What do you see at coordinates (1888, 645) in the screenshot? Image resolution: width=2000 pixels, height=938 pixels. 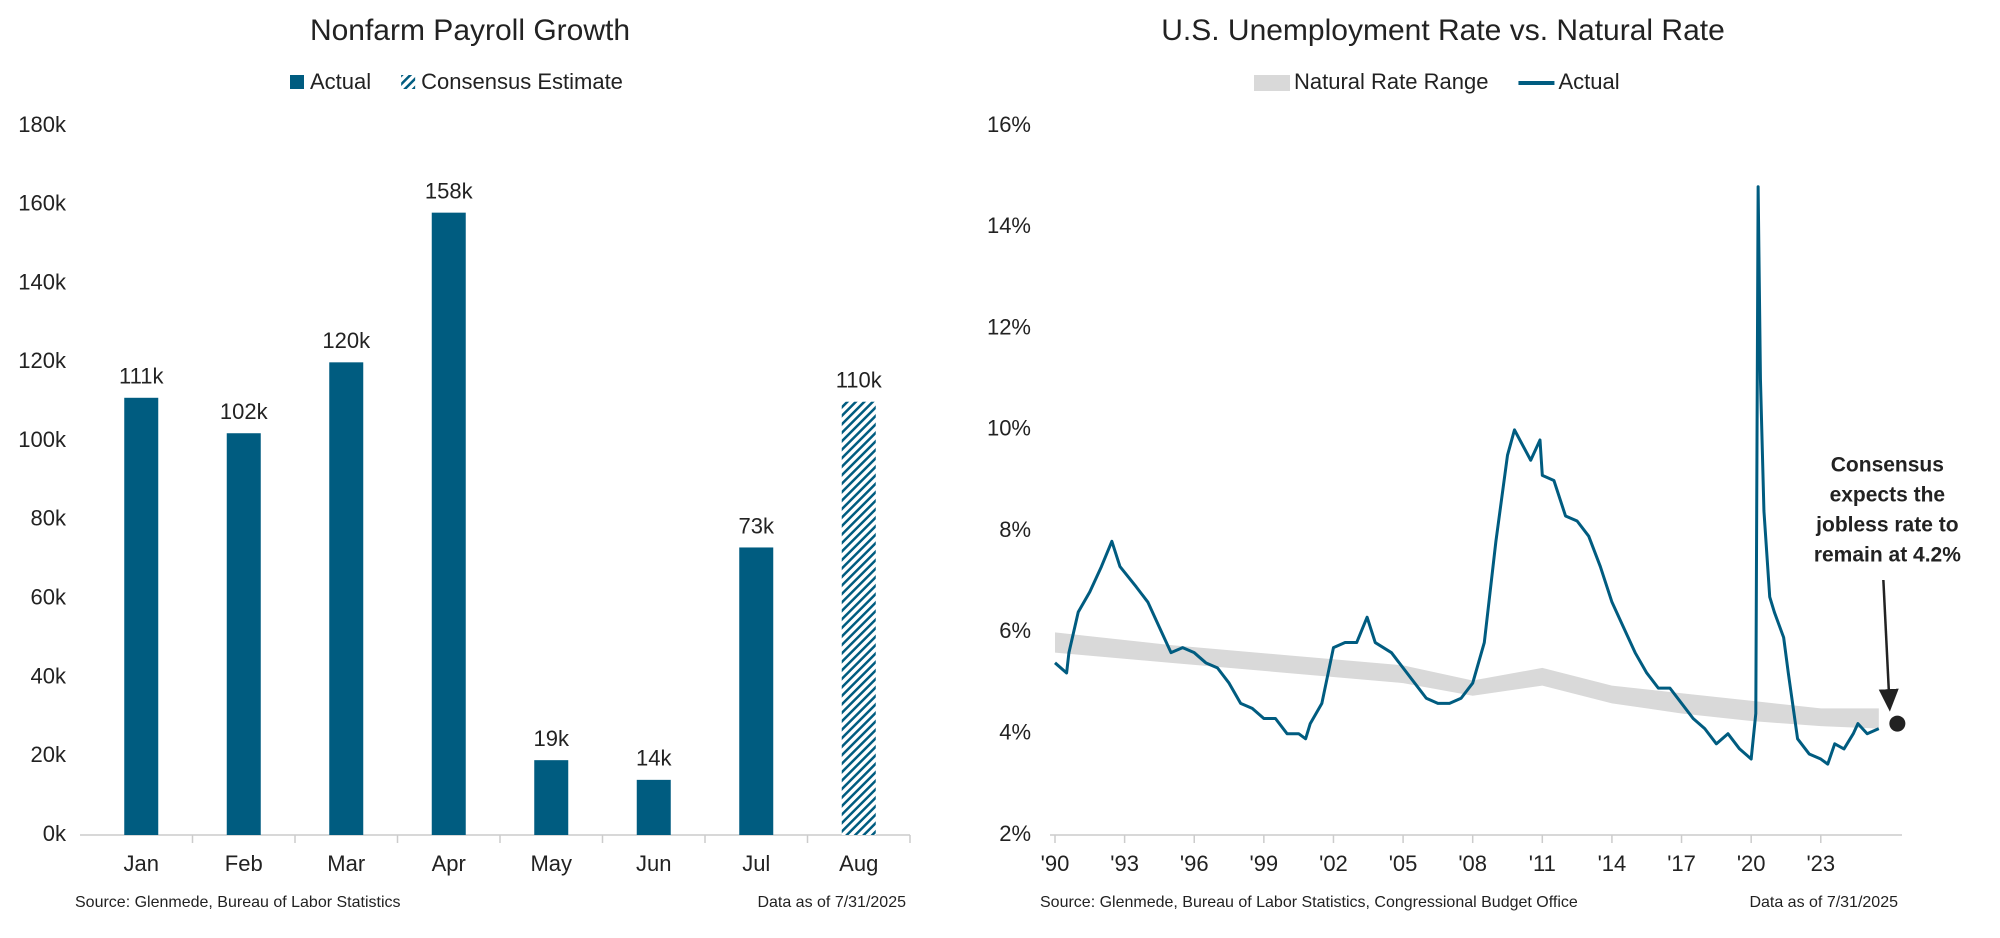 I see `annotation-arrow` at bounding box center [1888, 645].